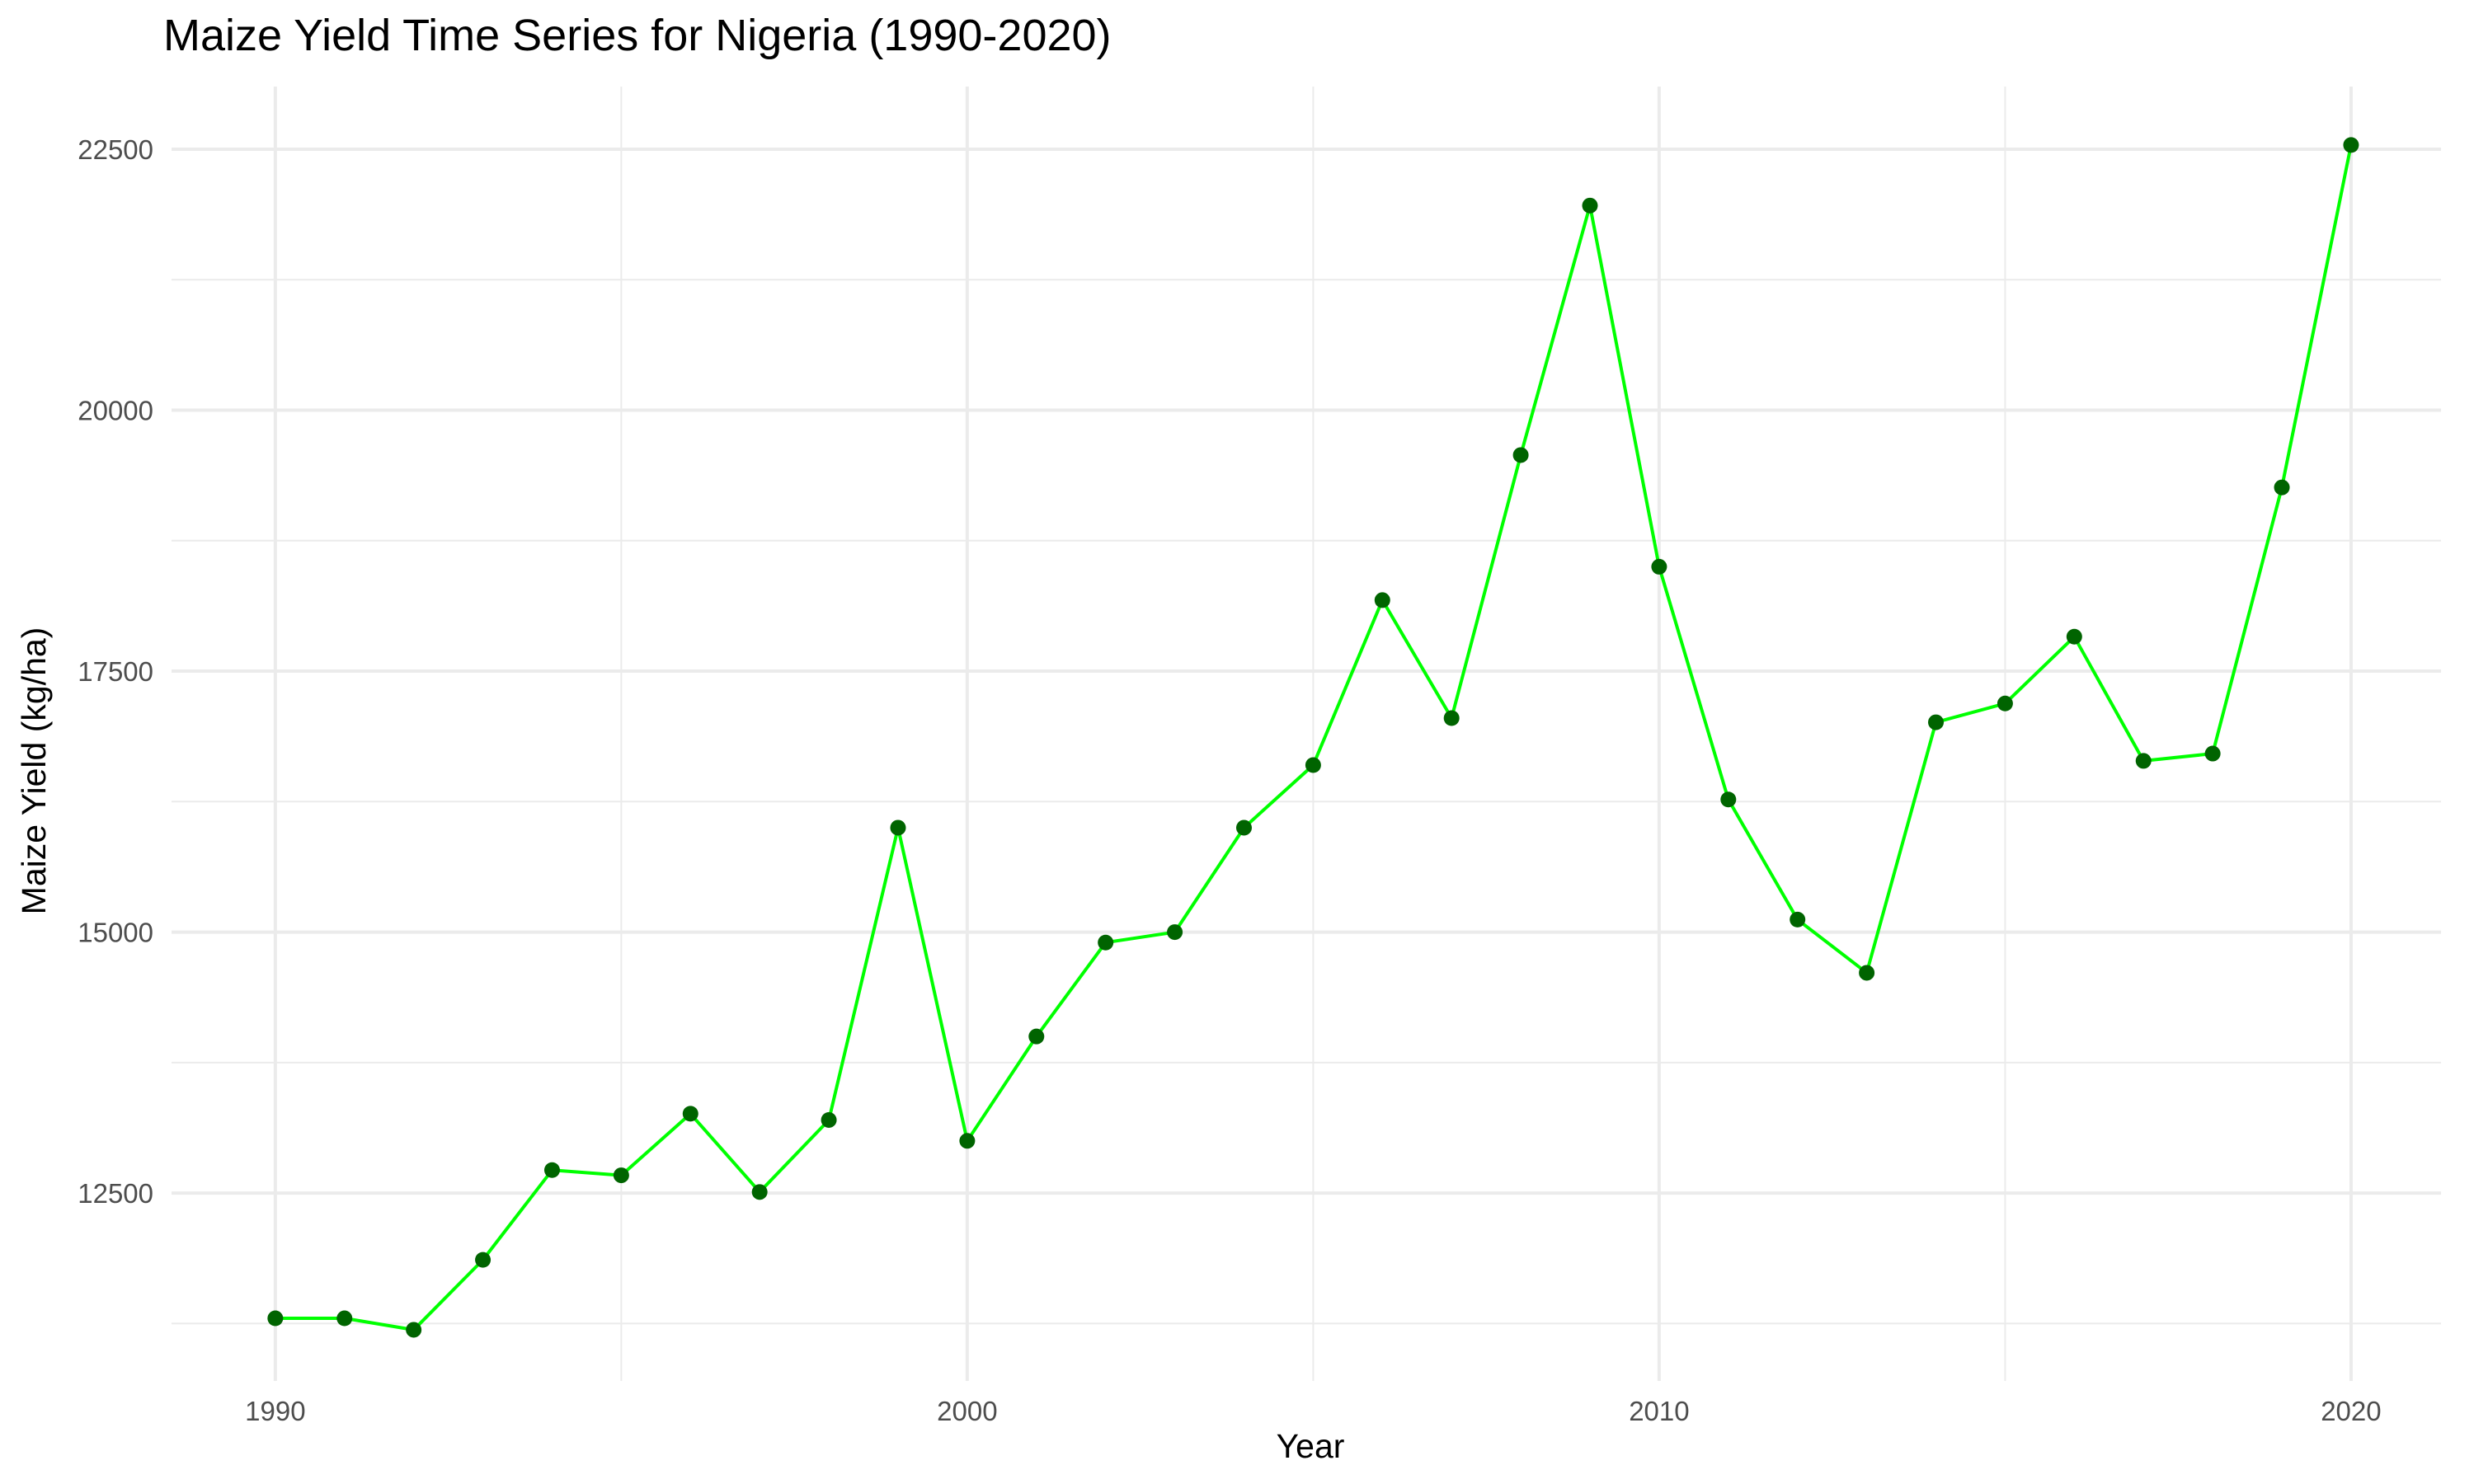 The width and height of the screenshot is (2474, 1484). Describe the element at coordinates (115, 149) in the screenshot. I see `y-tick-label: 22500` at that location.